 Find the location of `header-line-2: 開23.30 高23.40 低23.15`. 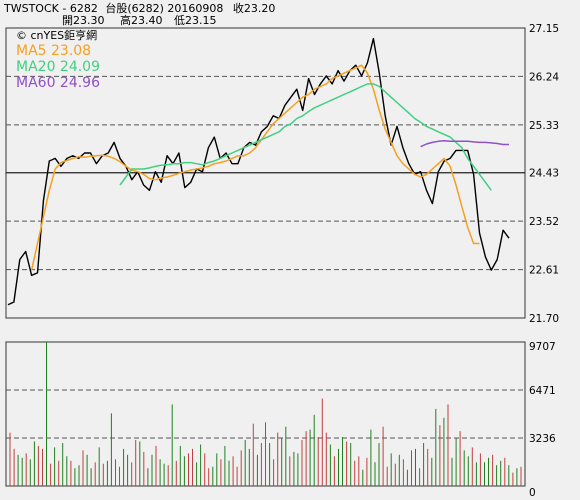

header-line-2: 開23.30 高23.40 低23.15 is located at coordinates (139, 21).